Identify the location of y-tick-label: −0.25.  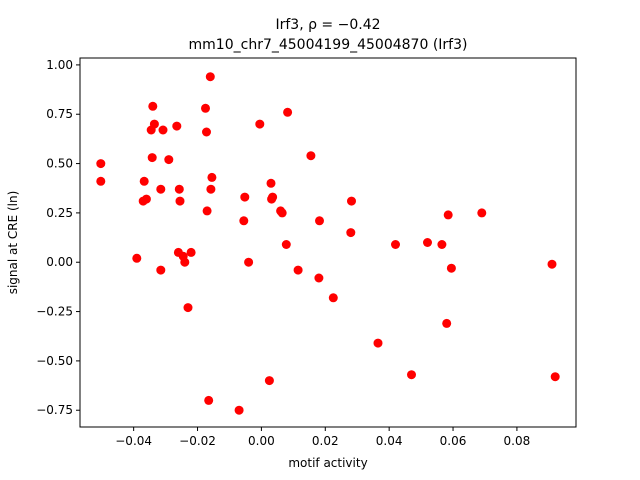
(54, 312).